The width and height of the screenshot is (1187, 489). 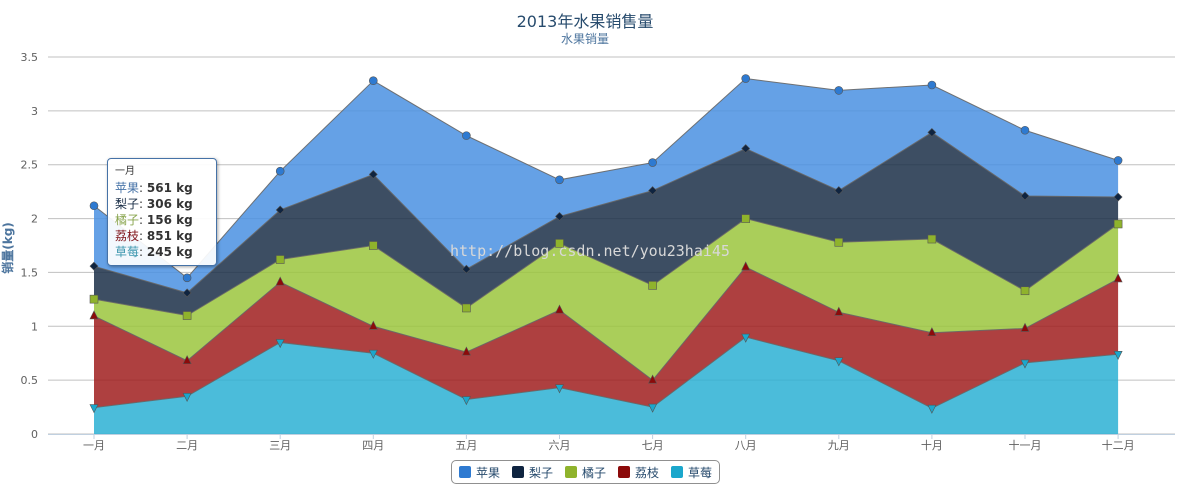 What do you see at coordinates (585, 39) in the screenshot?
I see `chart-subtitle: 水果销量` at bounding box center [585, 39].